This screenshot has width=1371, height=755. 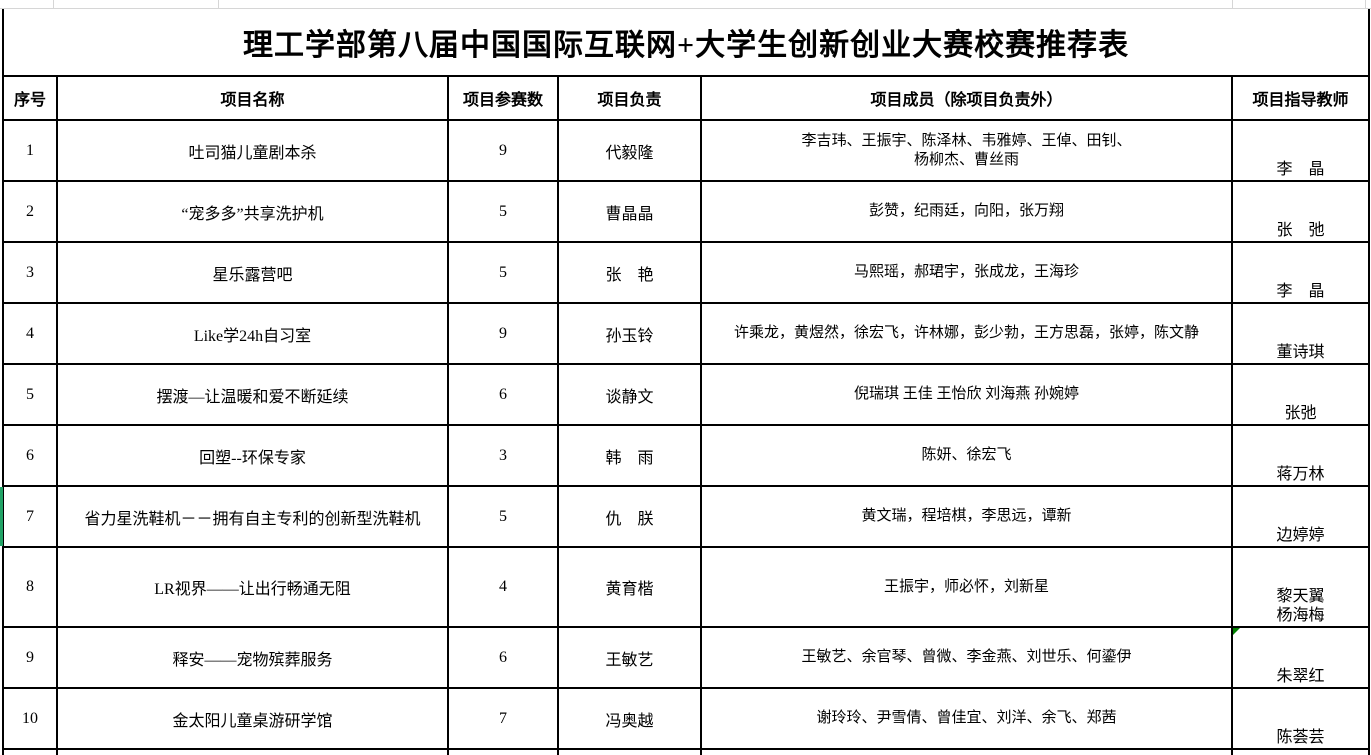 What do you see at coordinates (1300, 211) in the screenshot?
I see `advisor-cell: 张 弛` at bounding box center [1300, 211].